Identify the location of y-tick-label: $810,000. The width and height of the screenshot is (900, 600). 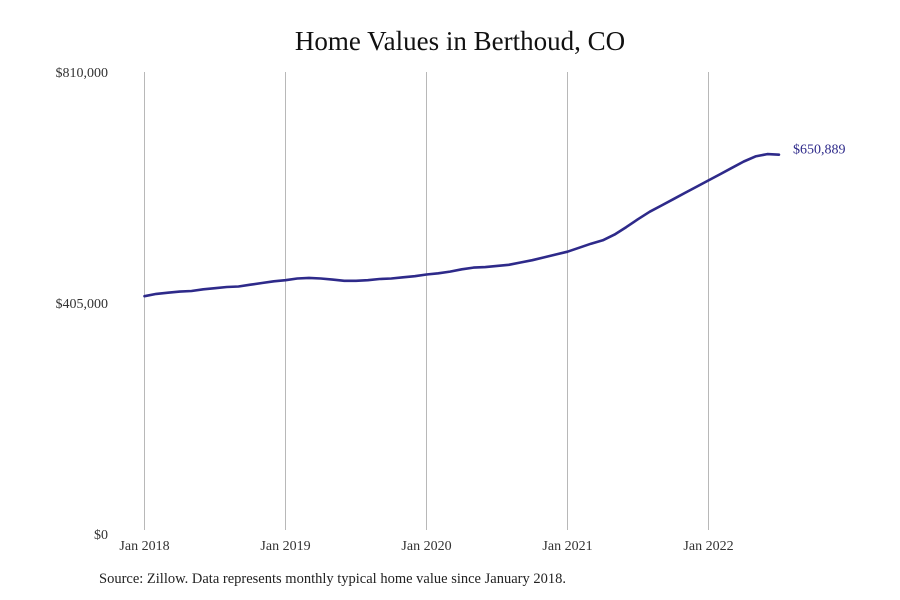
(82, 73).